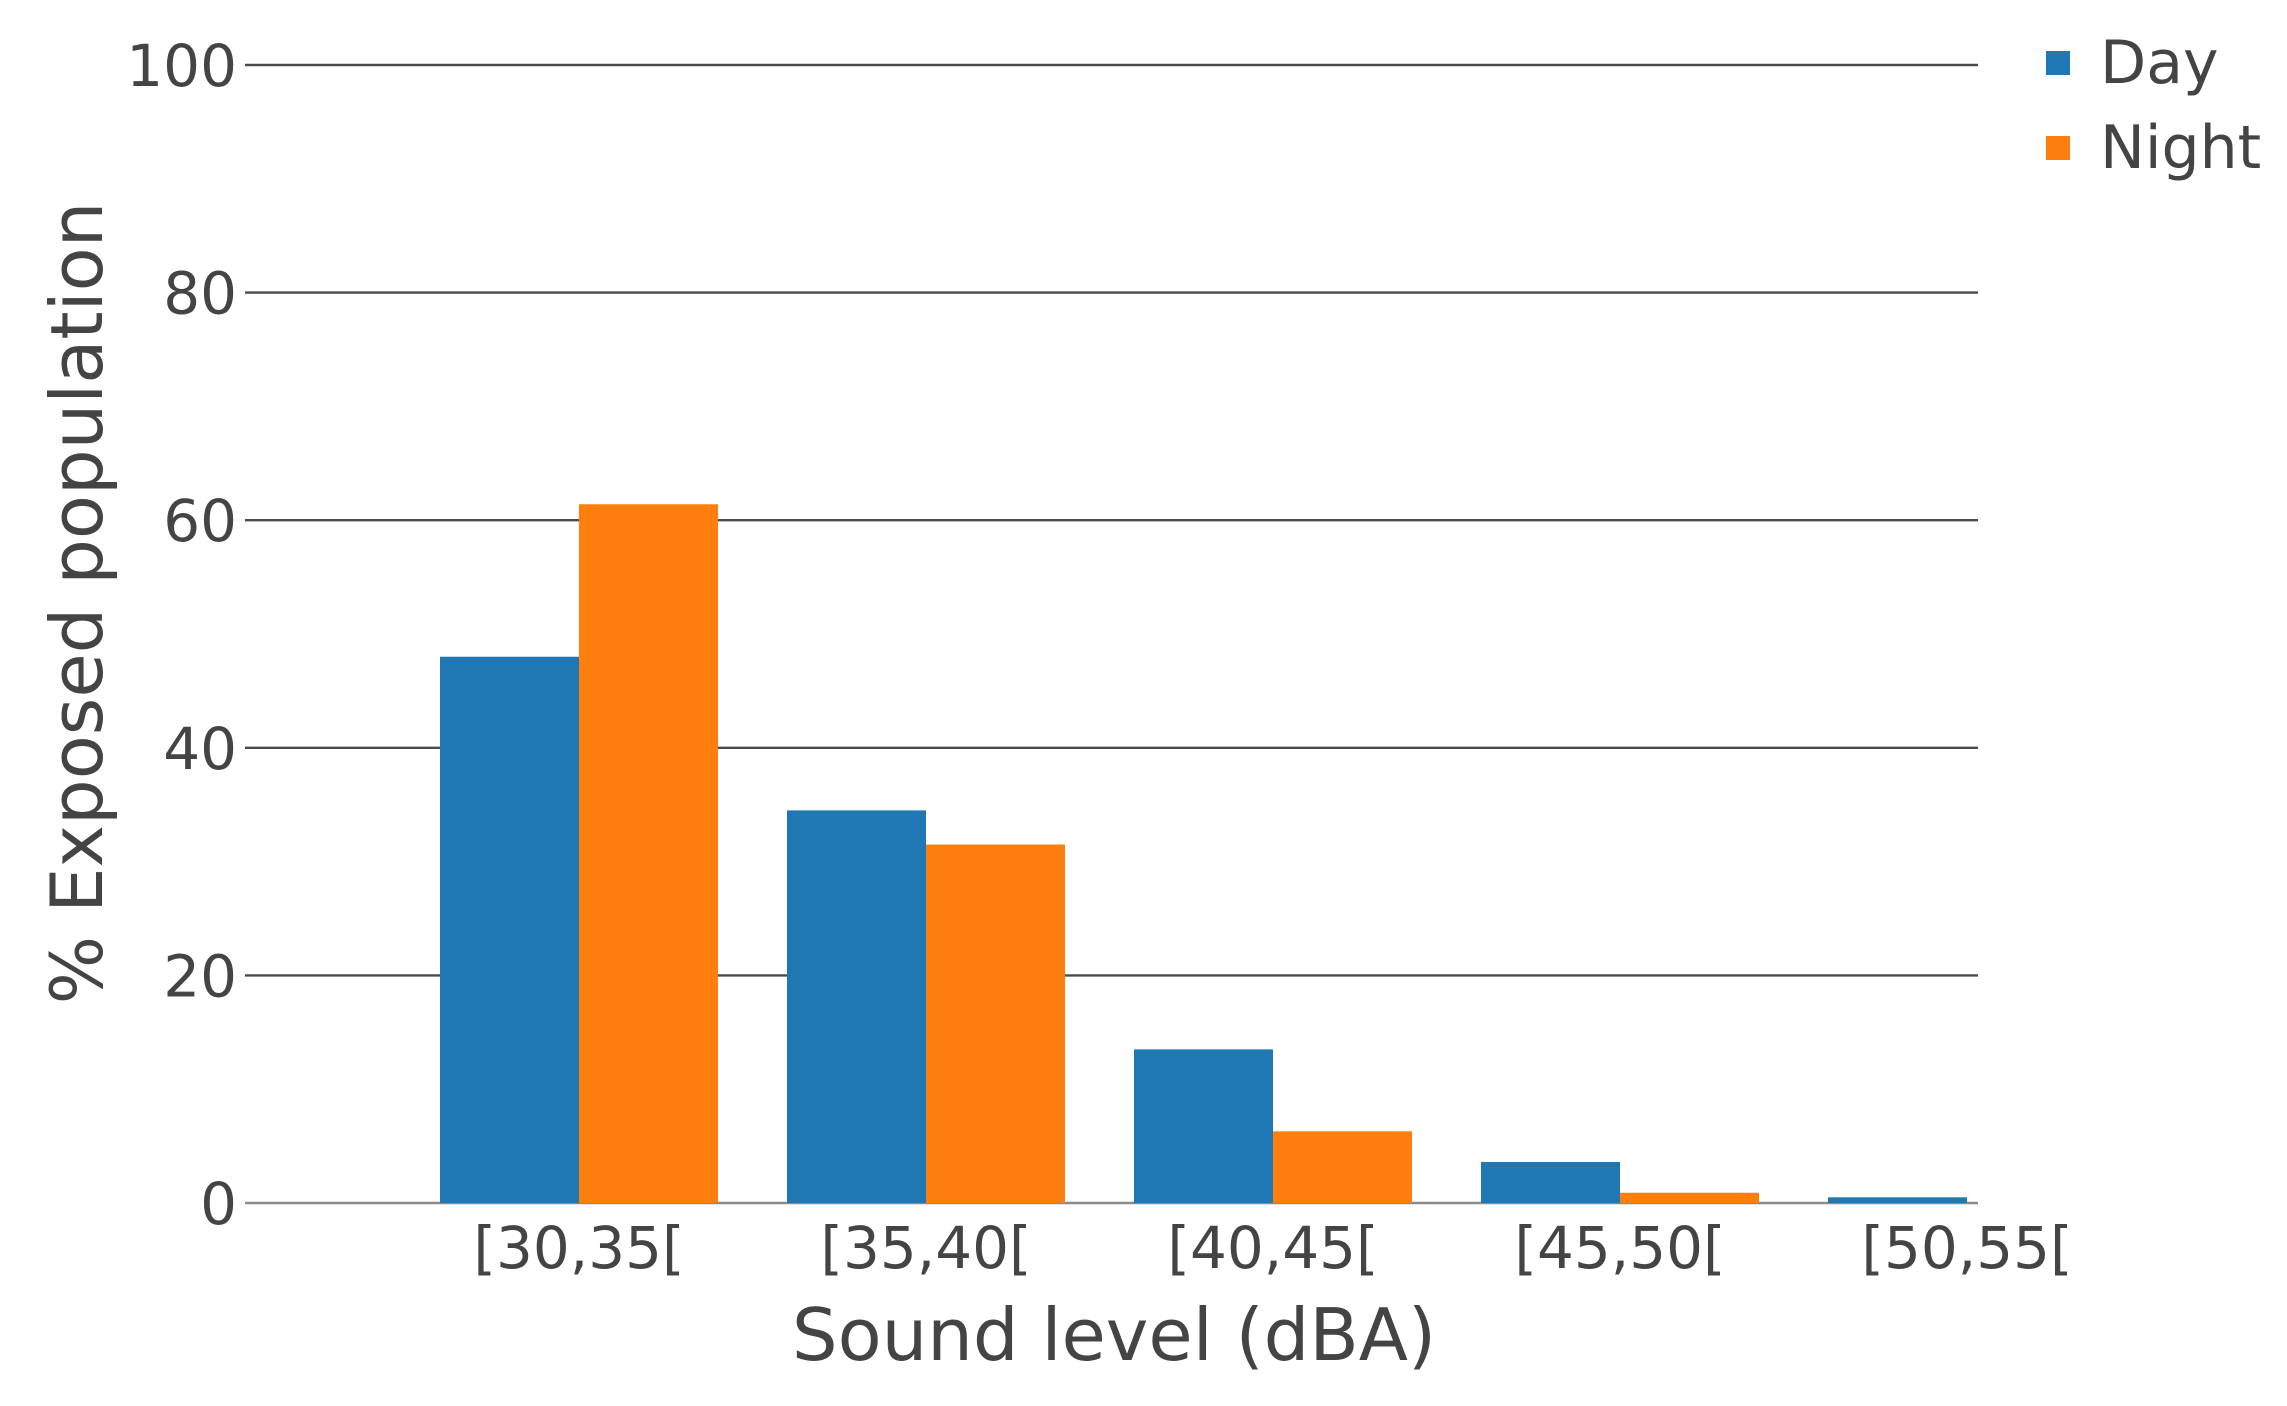  What do you see at coordinates (925, 1248) in the screenshot?
I see `x-tick-label: [35,40[` at bounding box center [925, 1248].